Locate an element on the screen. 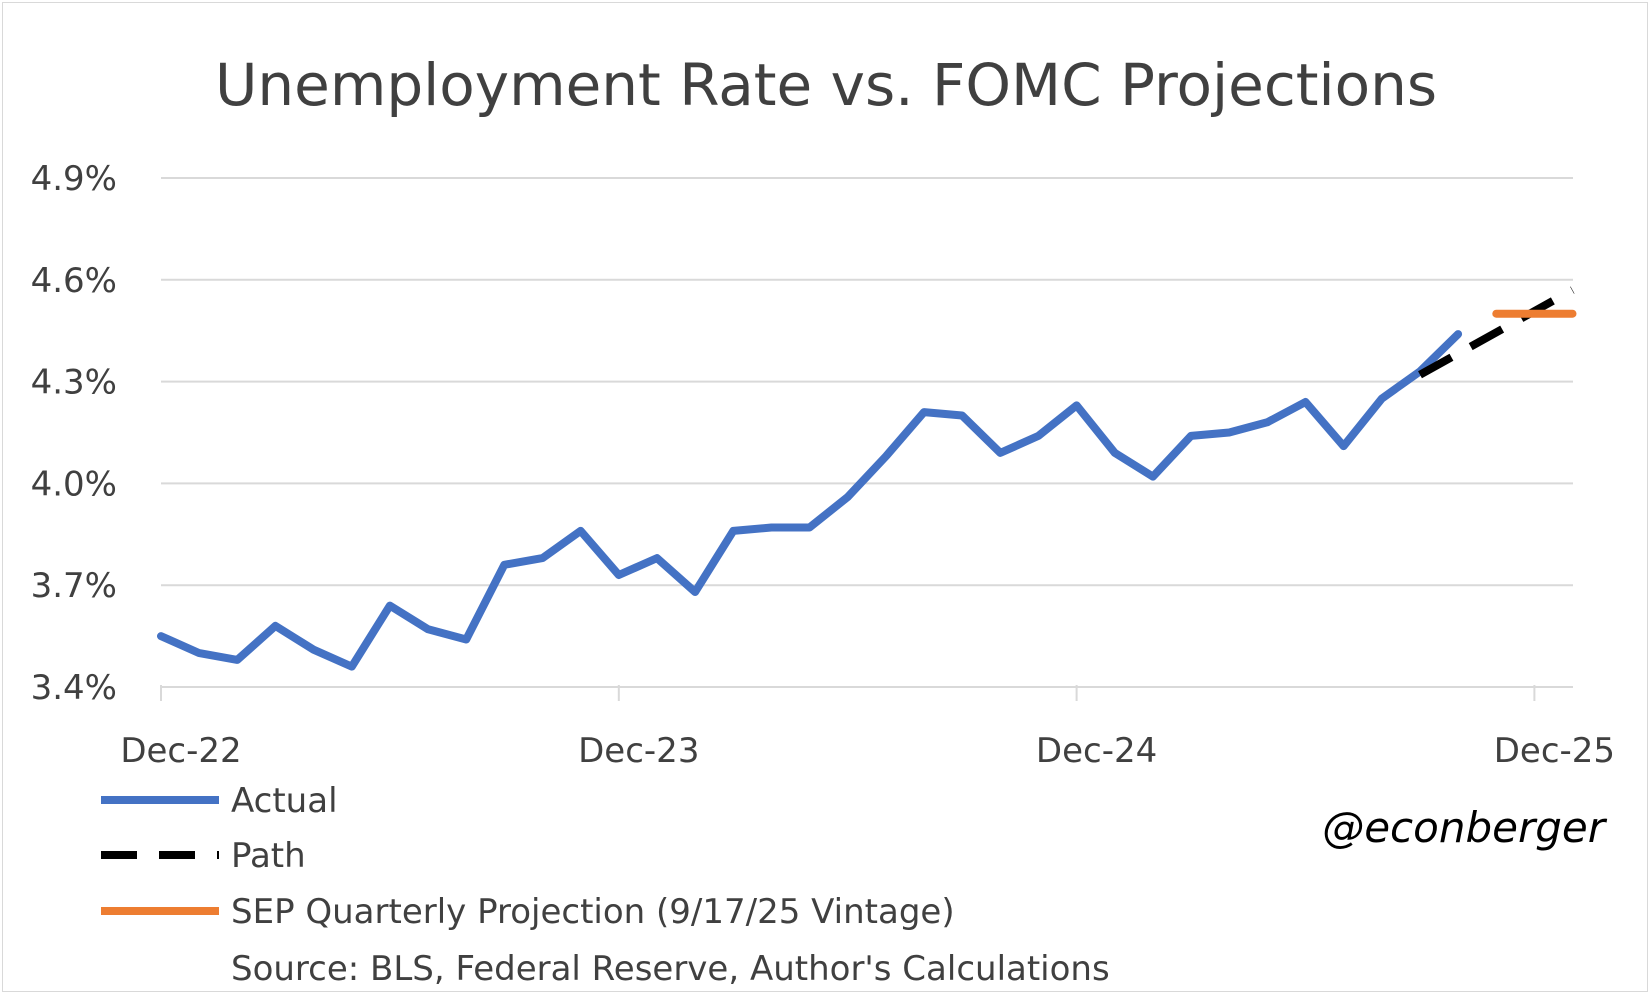  x-tick-label: Dec-25 is located at coordinates (1554, 751).